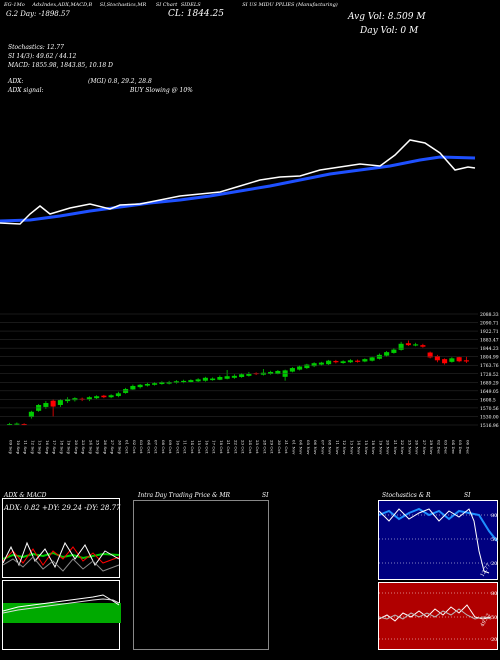 Image resolution: width=500 pixels, height=660 pixels. Describe the element at coordinates (359, 447) in the screenshot. I see `date-label: 14 Nov` at that location.